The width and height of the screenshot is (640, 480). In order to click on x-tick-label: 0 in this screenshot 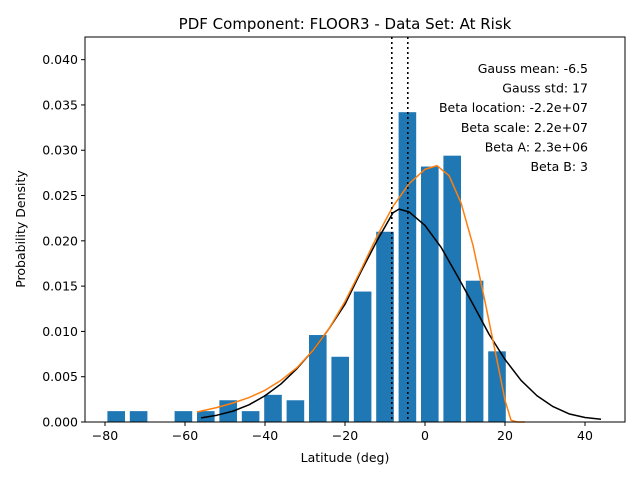, I will do `click(425, 435)`.